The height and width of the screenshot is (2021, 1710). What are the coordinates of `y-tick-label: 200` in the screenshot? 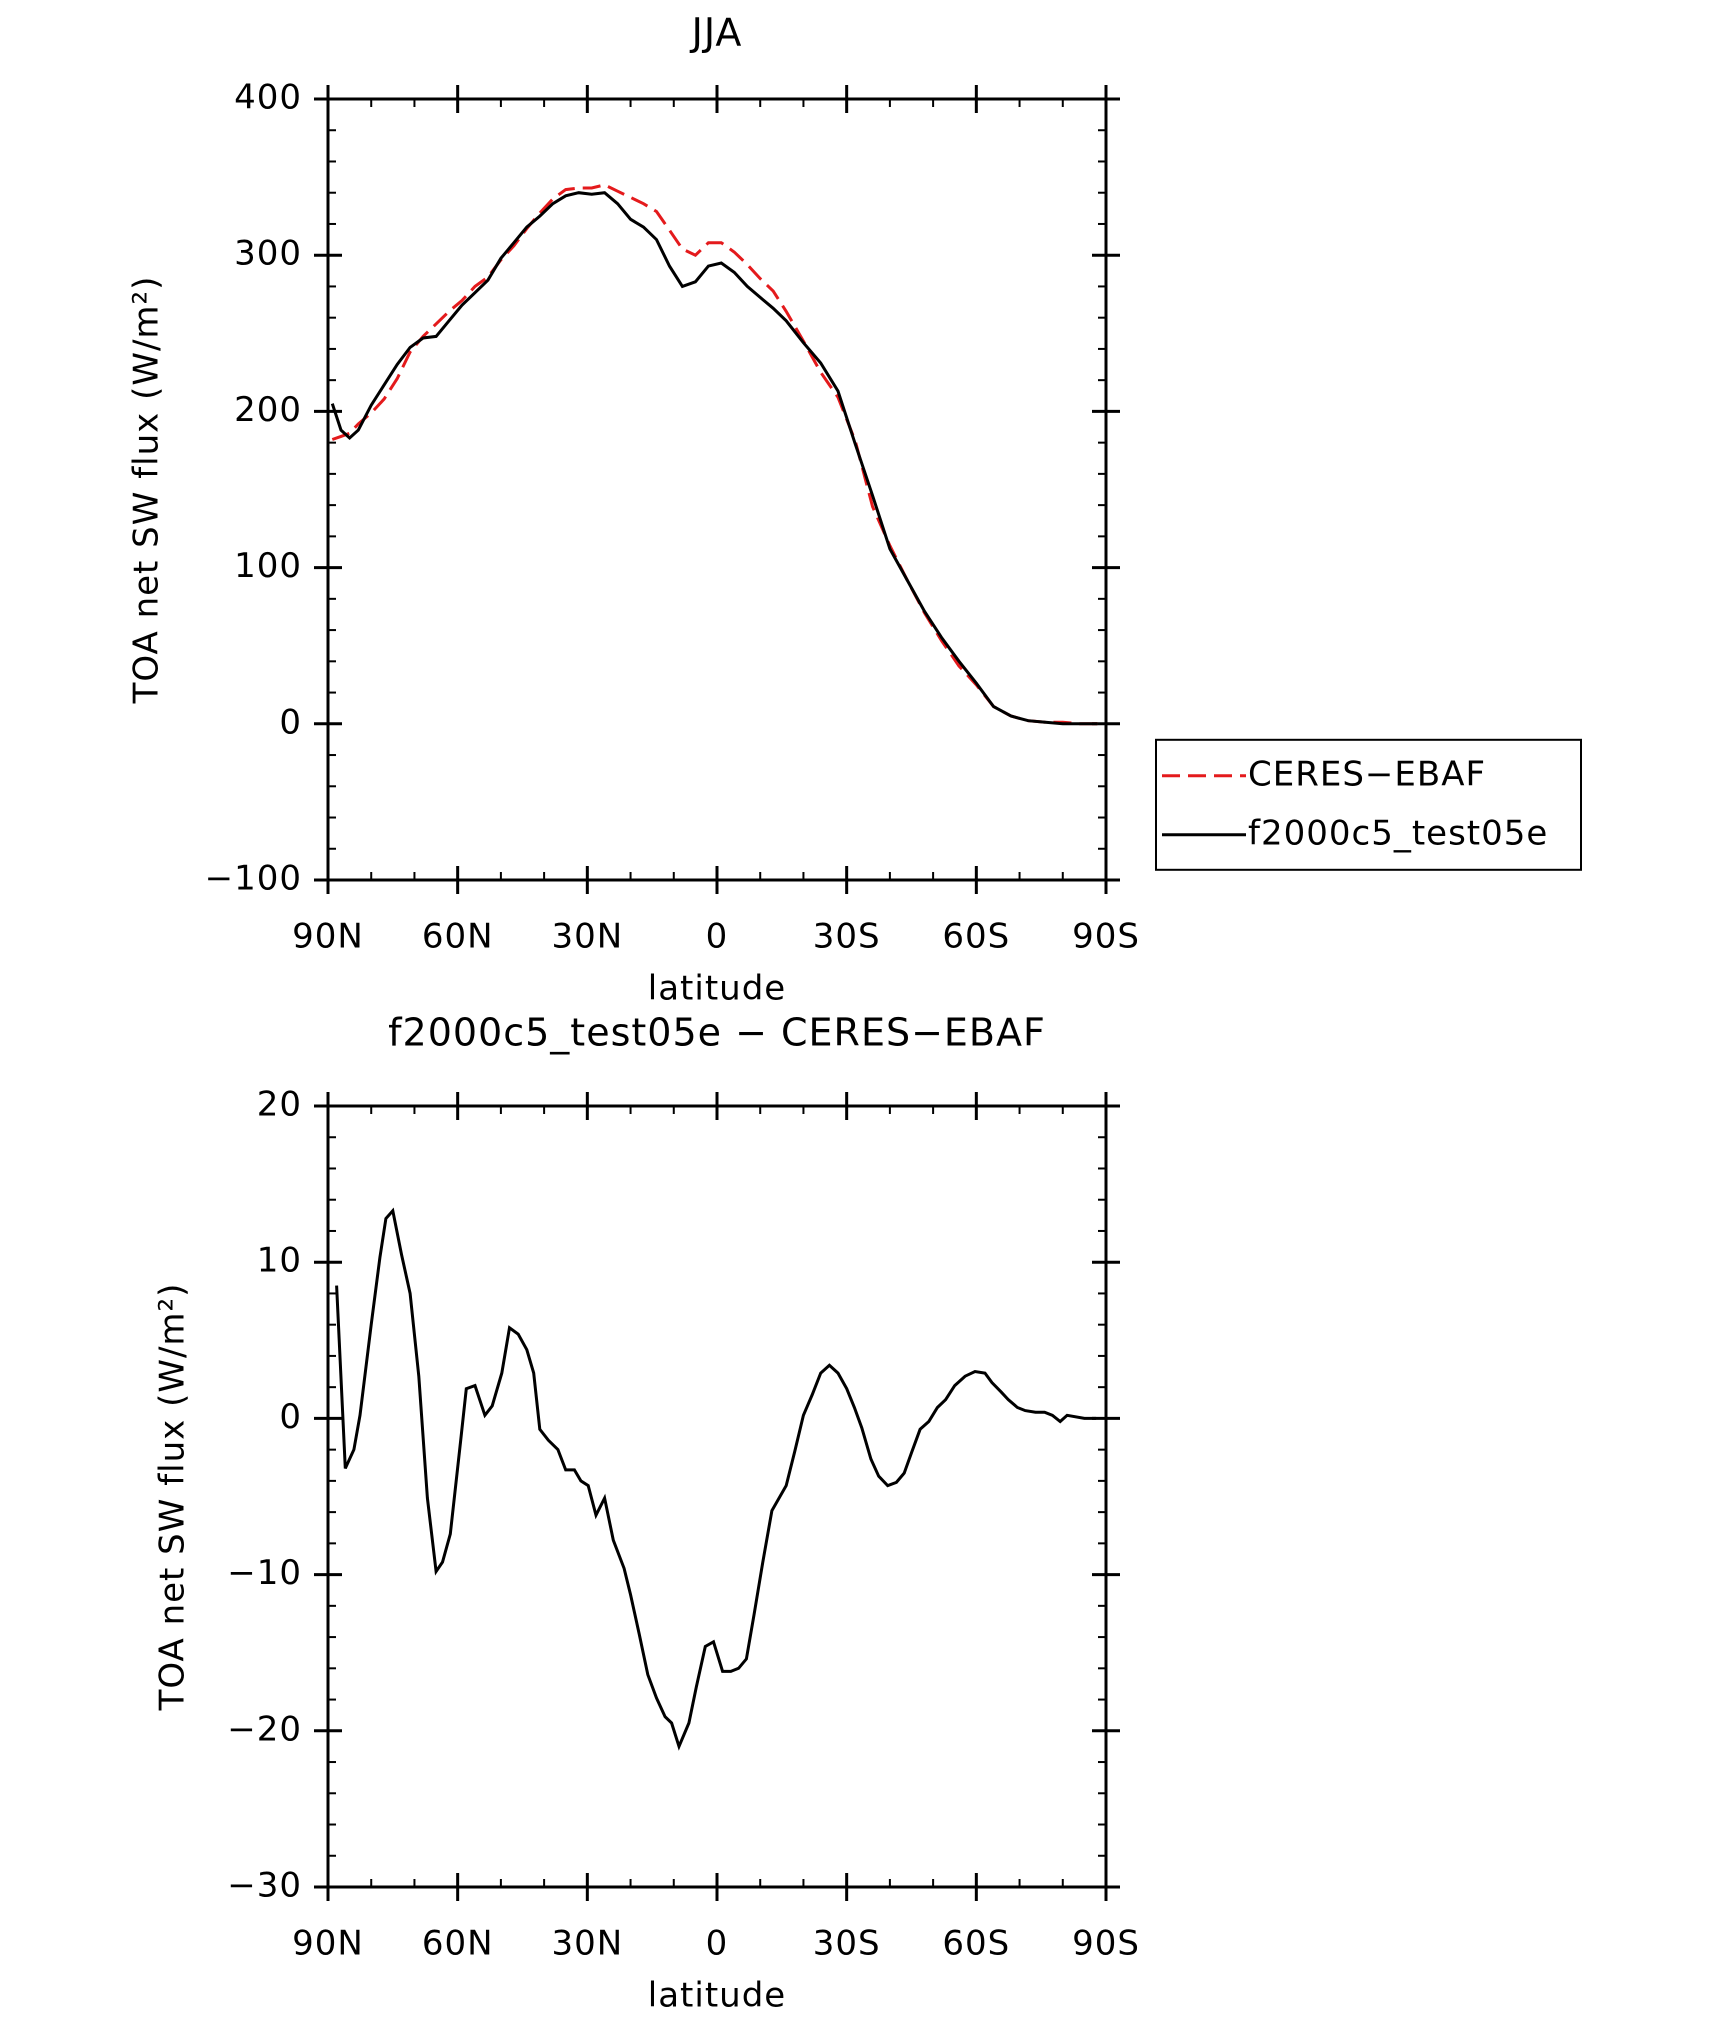 It's located at (268, 410).